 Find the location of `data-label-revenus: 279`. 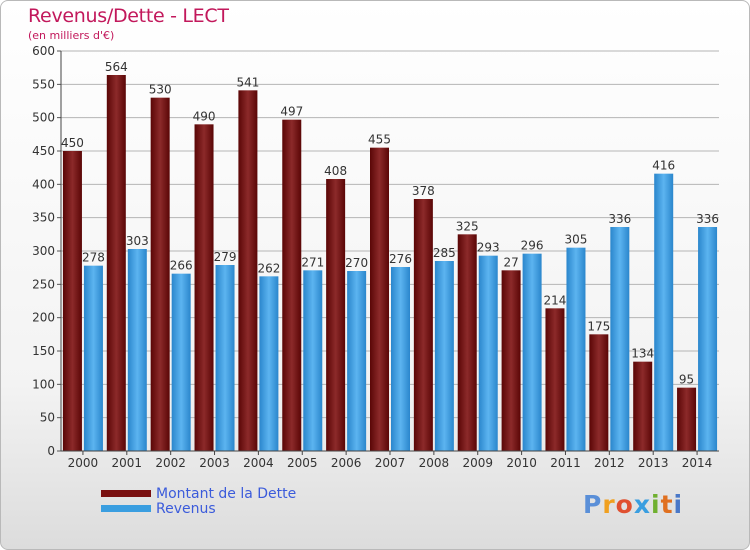

data-label-revenus: 279 is located at coordinates (225, 257).